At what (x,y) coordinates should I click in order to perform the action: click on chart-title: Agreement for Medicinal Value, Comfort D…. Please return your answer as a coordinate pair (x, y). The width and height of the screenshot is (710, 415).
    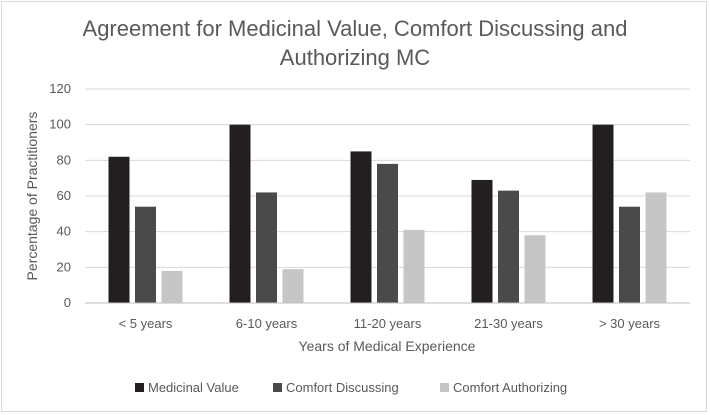
    Looking at the image, I should click on (355, 43).